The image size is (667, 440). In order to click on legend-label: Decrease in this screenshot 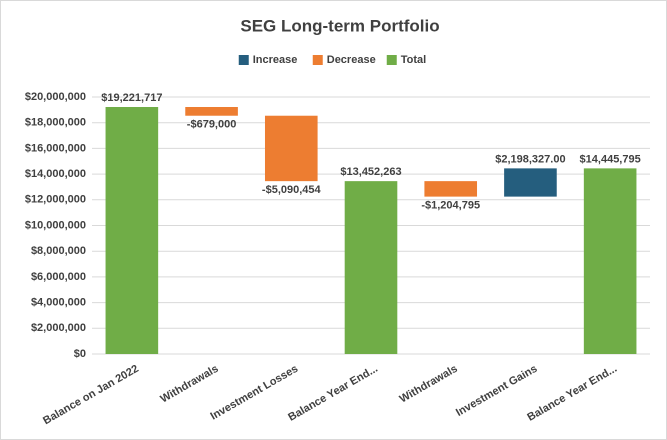, I will do `click(351, 60)`.